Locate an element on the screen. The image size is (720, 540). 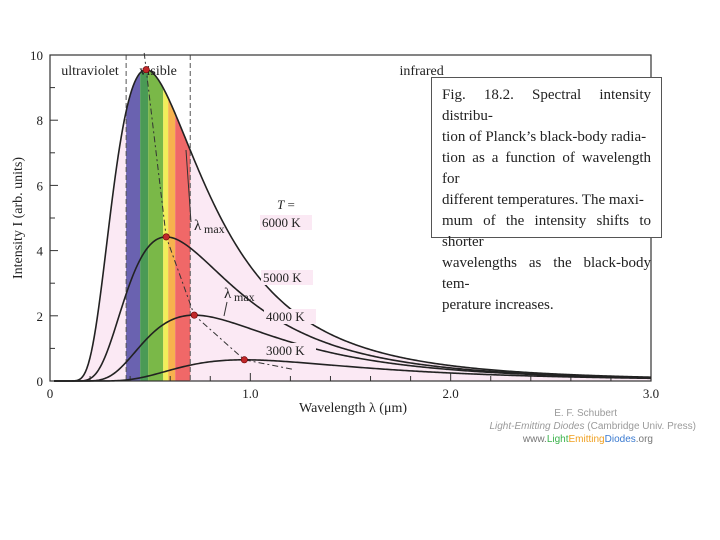
temperature-label-5000: 5000 K is located at coordinates (282, 277).